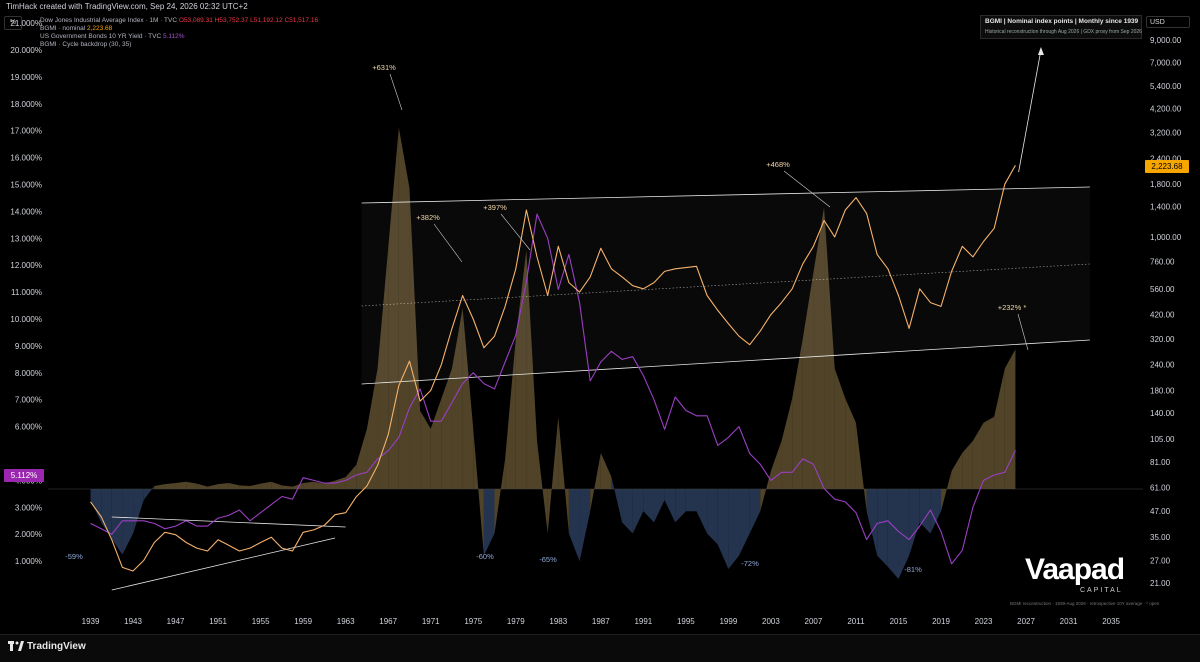  What do you see at coordinates (261, 621) in the screenshot?
I see `x-axis-tick-label: 1955` at bounding box center [261, 621].